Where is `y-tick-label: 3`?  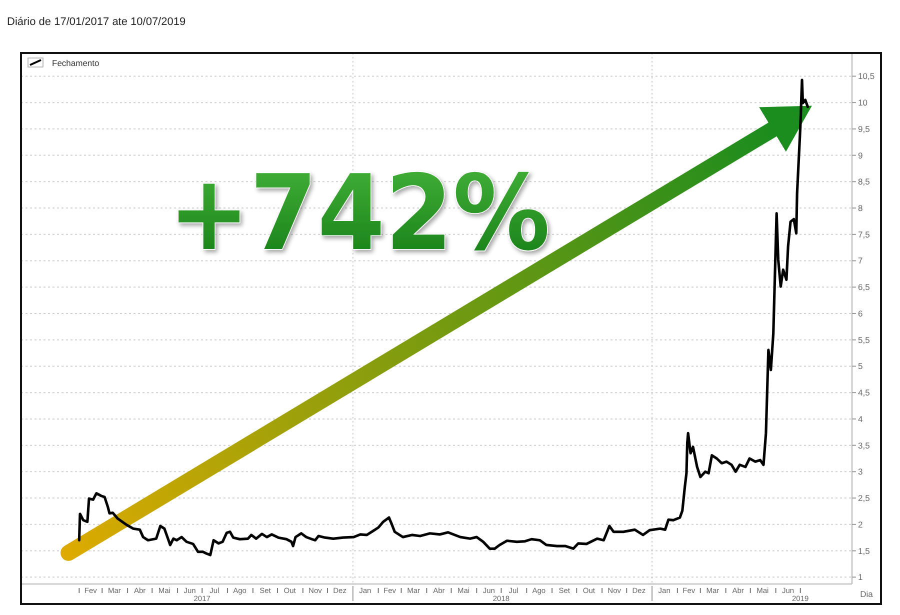
y-tick-label: 3 is located at coordinates (860, 471).